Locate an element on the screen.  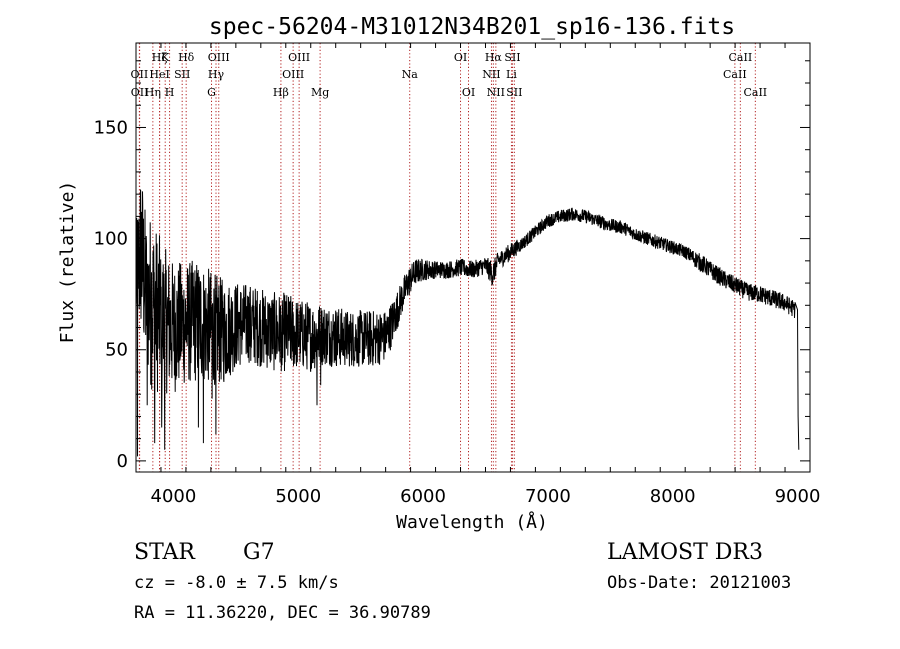
line-marker-label: Hη is located at coordinates (153, 92).